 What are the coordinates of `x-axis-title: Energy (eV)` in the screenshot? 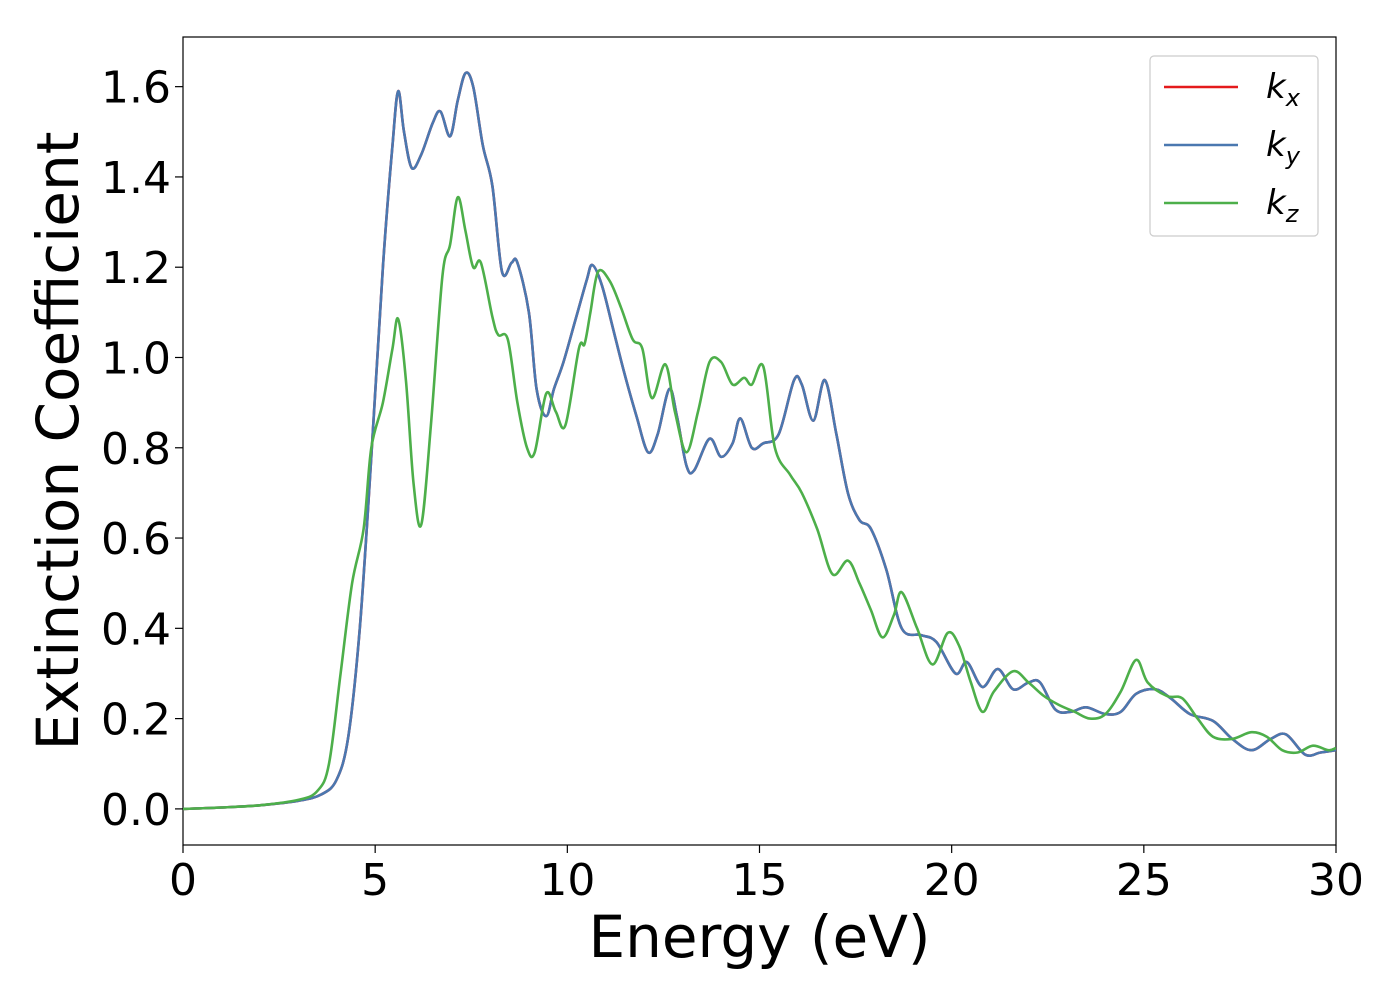 It's located at (759, 937).